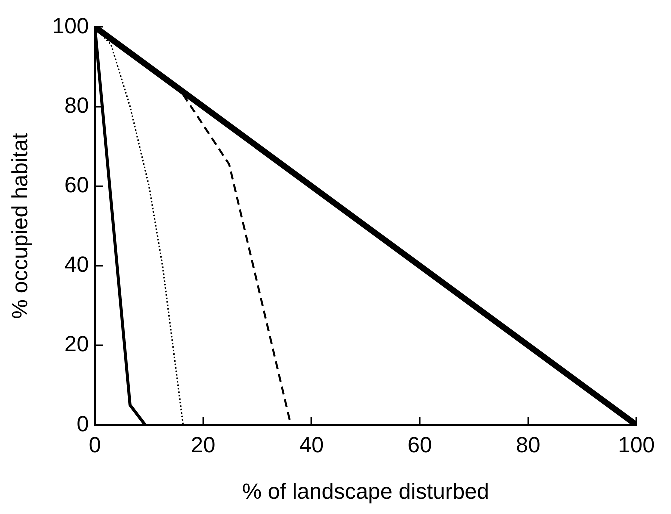  What do you see at coordinates (77, 185) in the screenshot?
I see `y-tick-label: 60` at bounding box center [77, 185].